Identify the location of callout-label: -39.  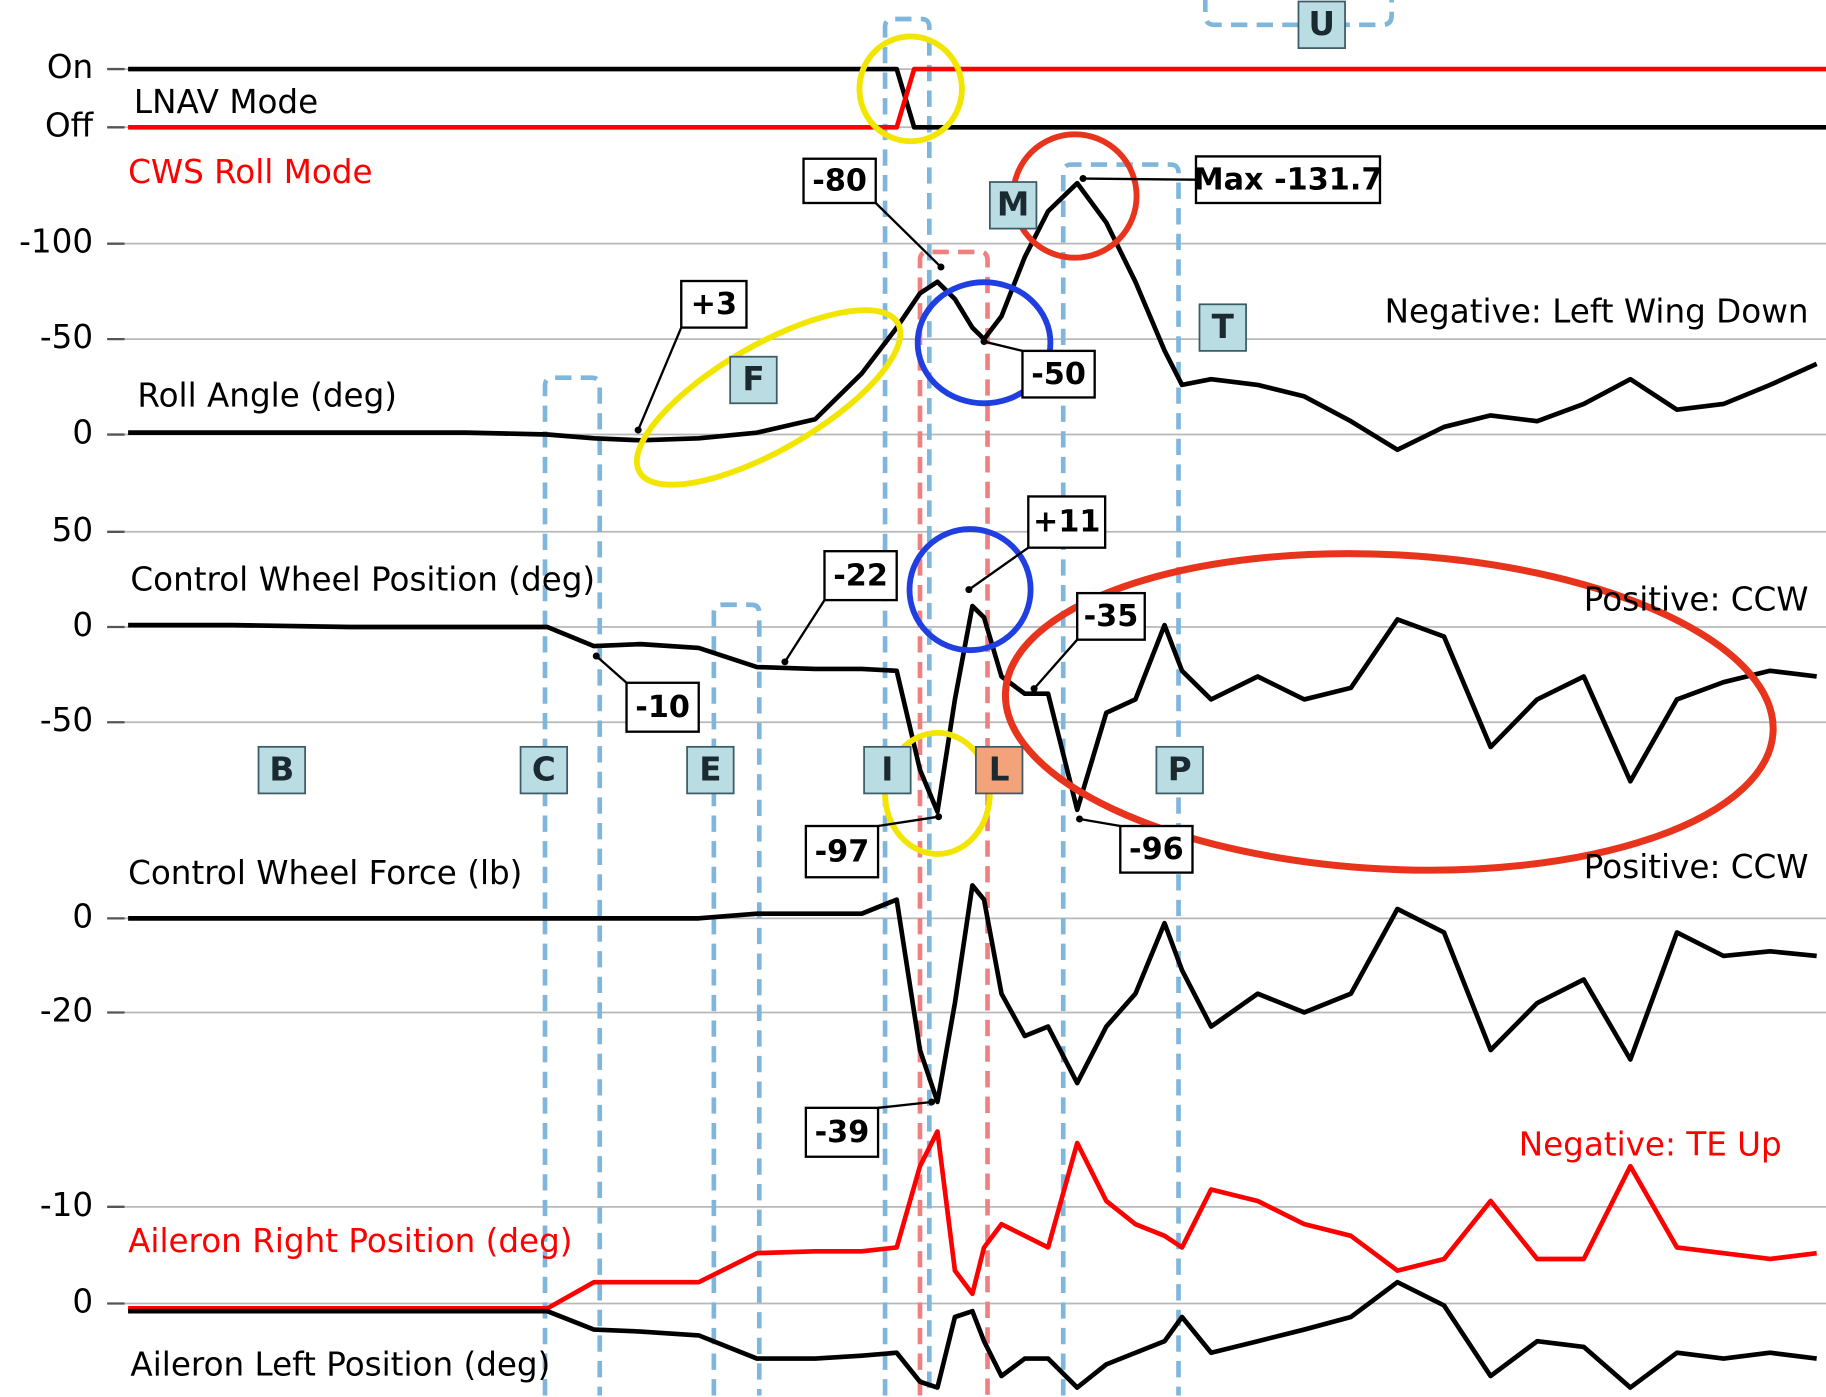
(842, 1132).